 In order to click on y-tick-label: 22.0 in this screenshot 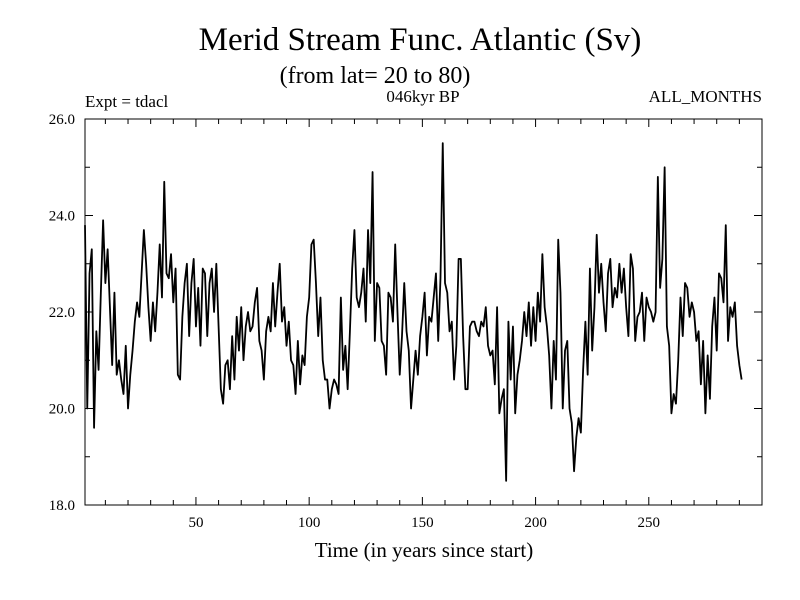, I will do `click(62, 313)`.